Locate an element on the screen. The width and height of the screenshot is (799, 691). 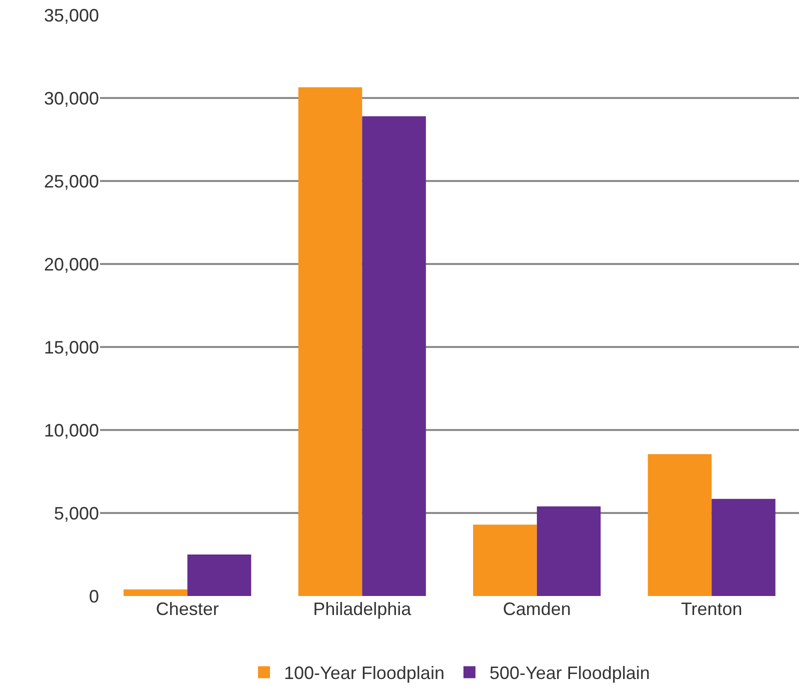
y-tick-label: 0 is located at coordinates (93, 596).